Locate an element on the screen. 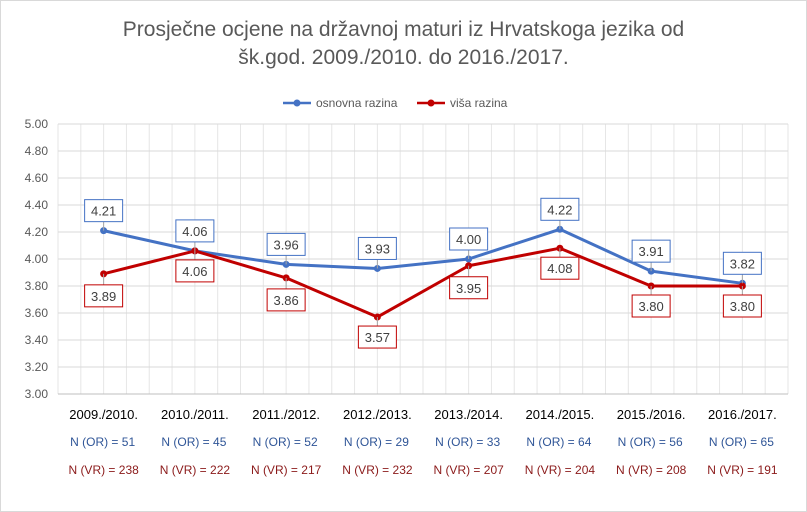  data-label: 3.93 is located at coordinates (377, 248).